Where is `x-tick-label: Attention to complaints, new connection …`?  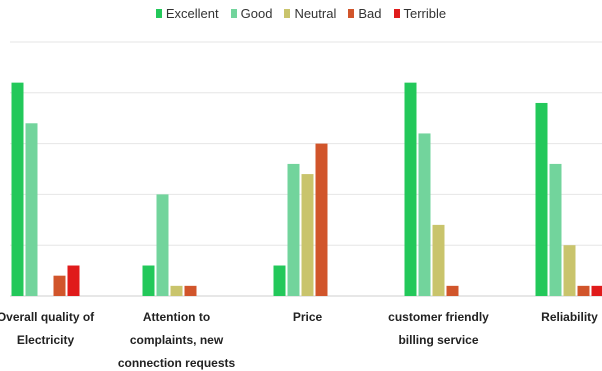
x-tick-label: Attention to complaints, new connection … is located at coordinates (176, 340).